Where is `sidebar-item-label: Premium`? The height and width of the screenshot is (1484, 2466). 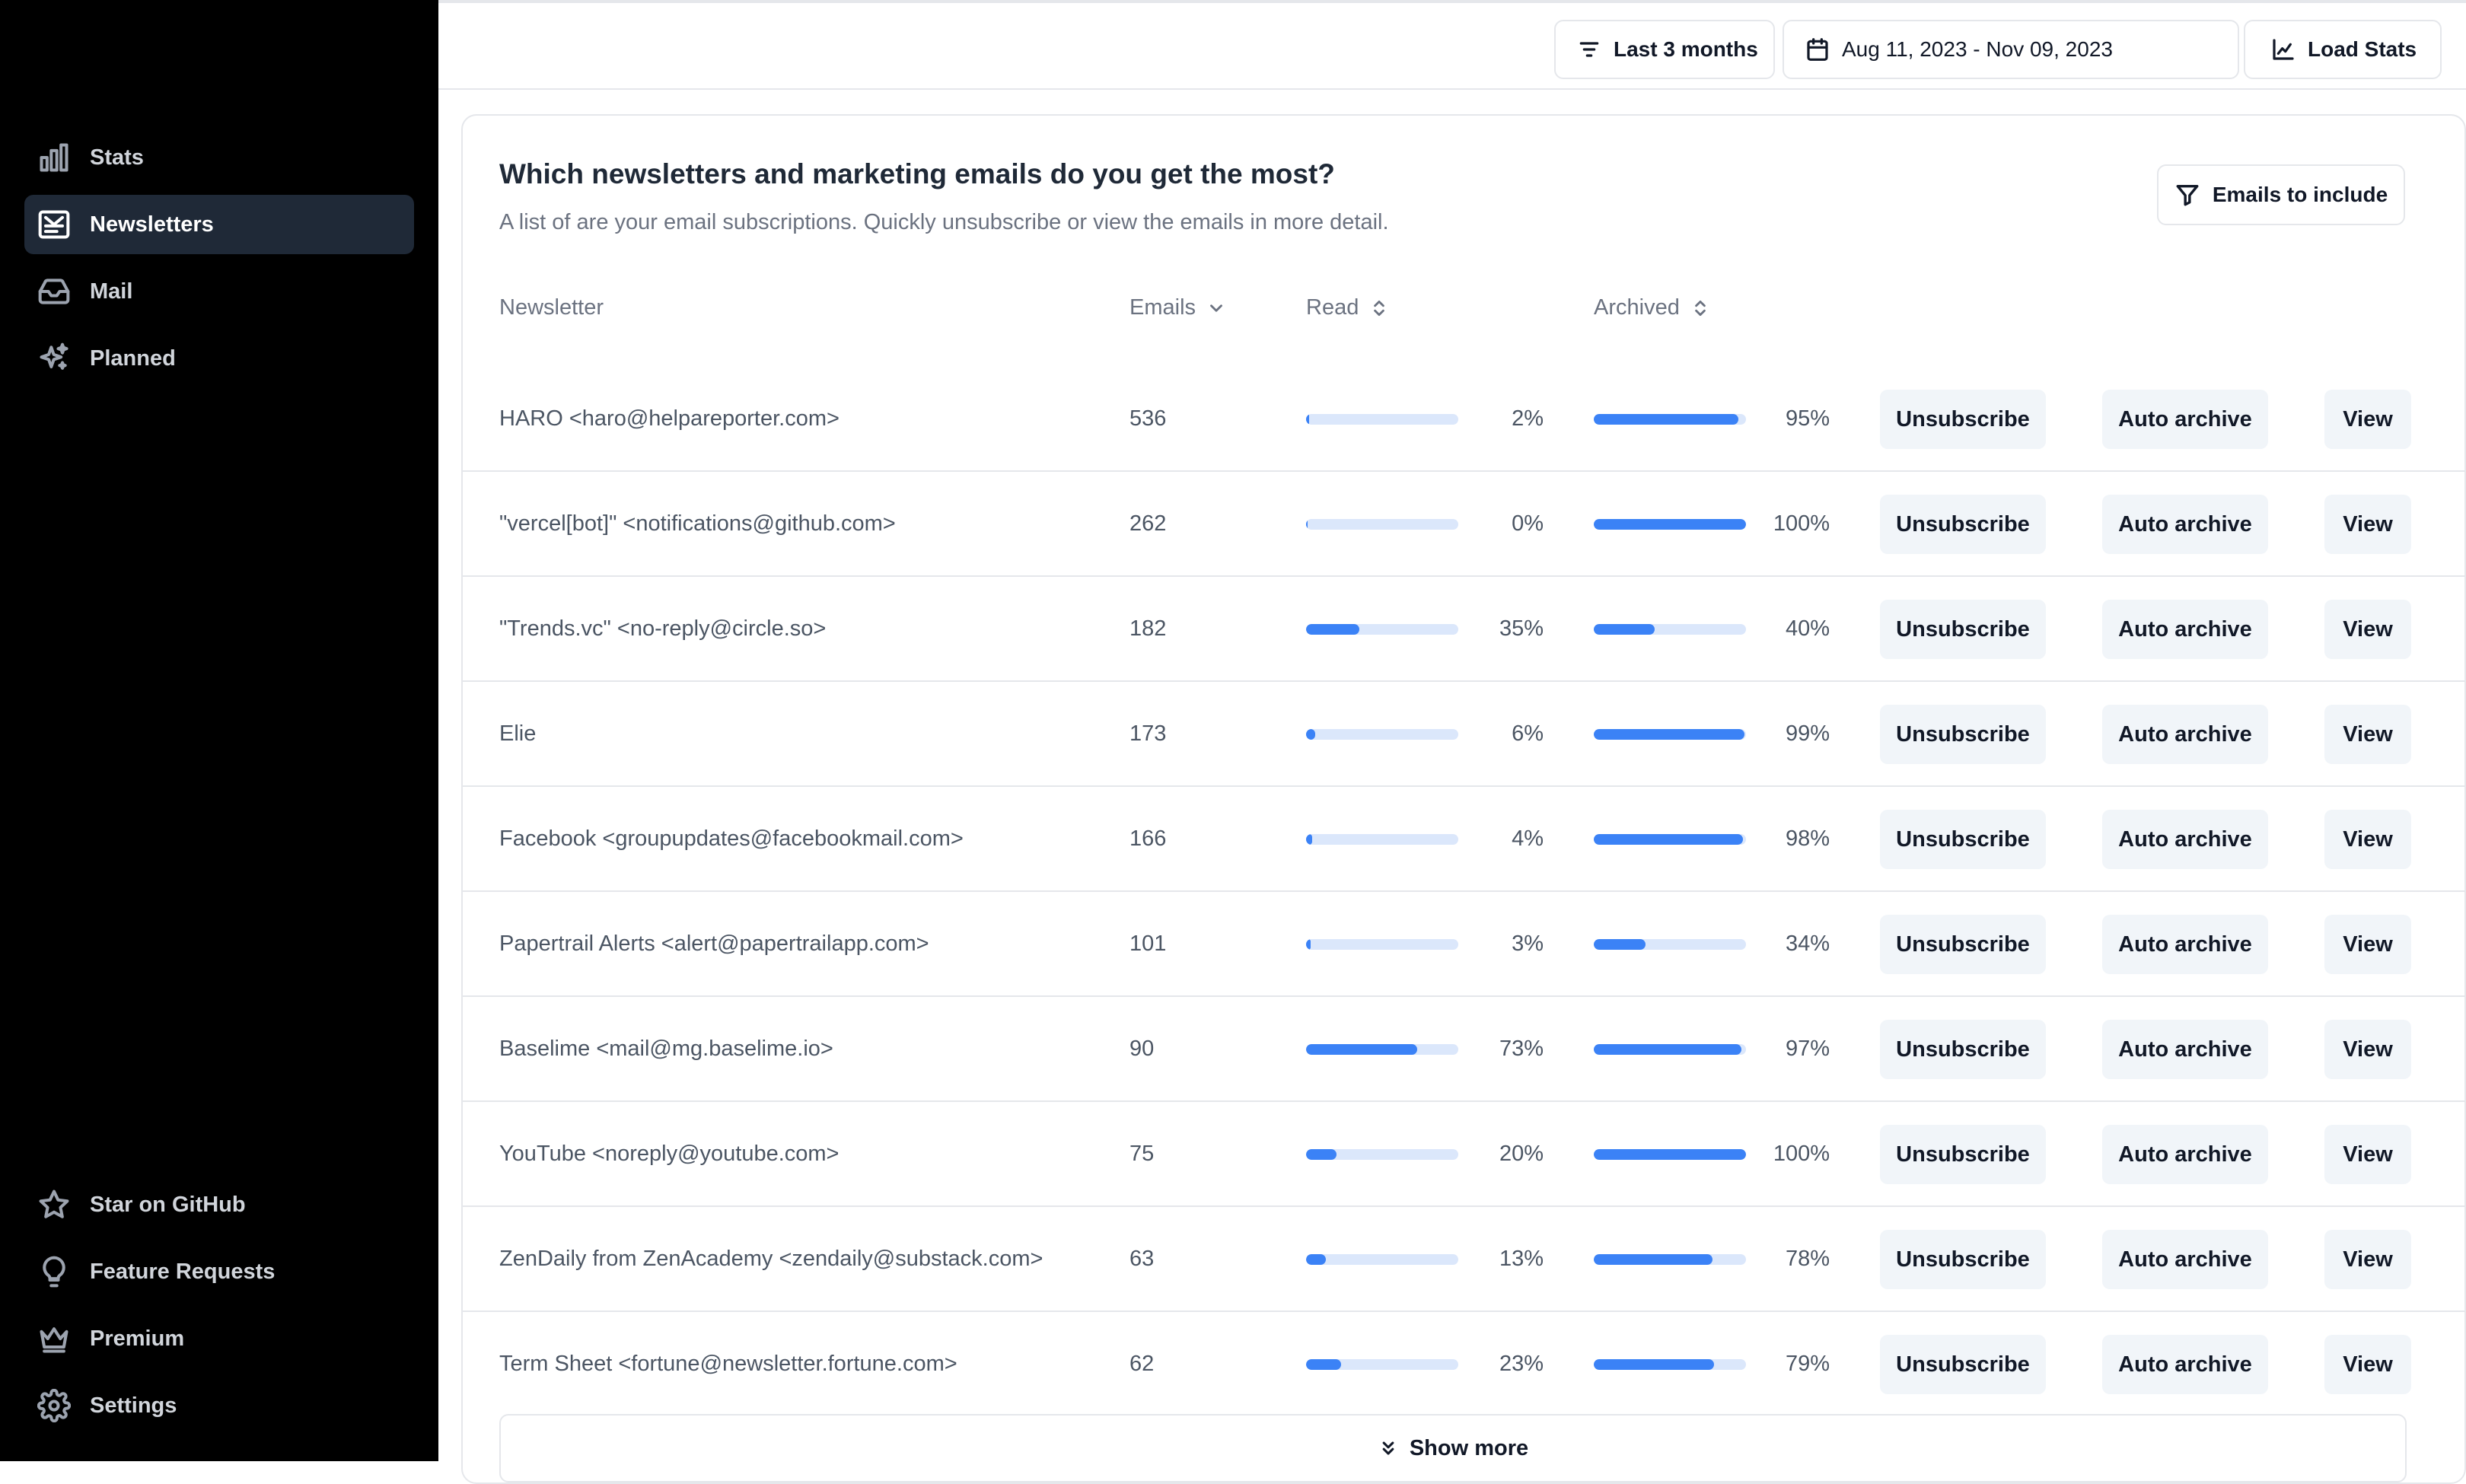
sidebar-item-label: Premium is located at coordinates (137, 1339).